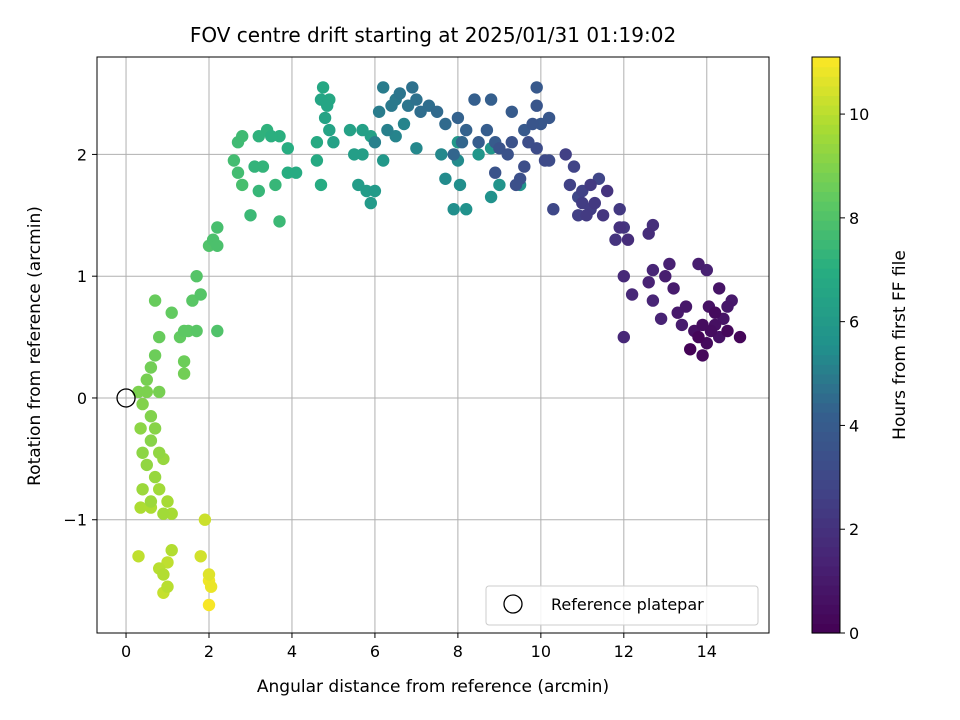  Describe the element at coordinates (513, 604) in the screenshot. I see `legend-marker-reference` at that location.